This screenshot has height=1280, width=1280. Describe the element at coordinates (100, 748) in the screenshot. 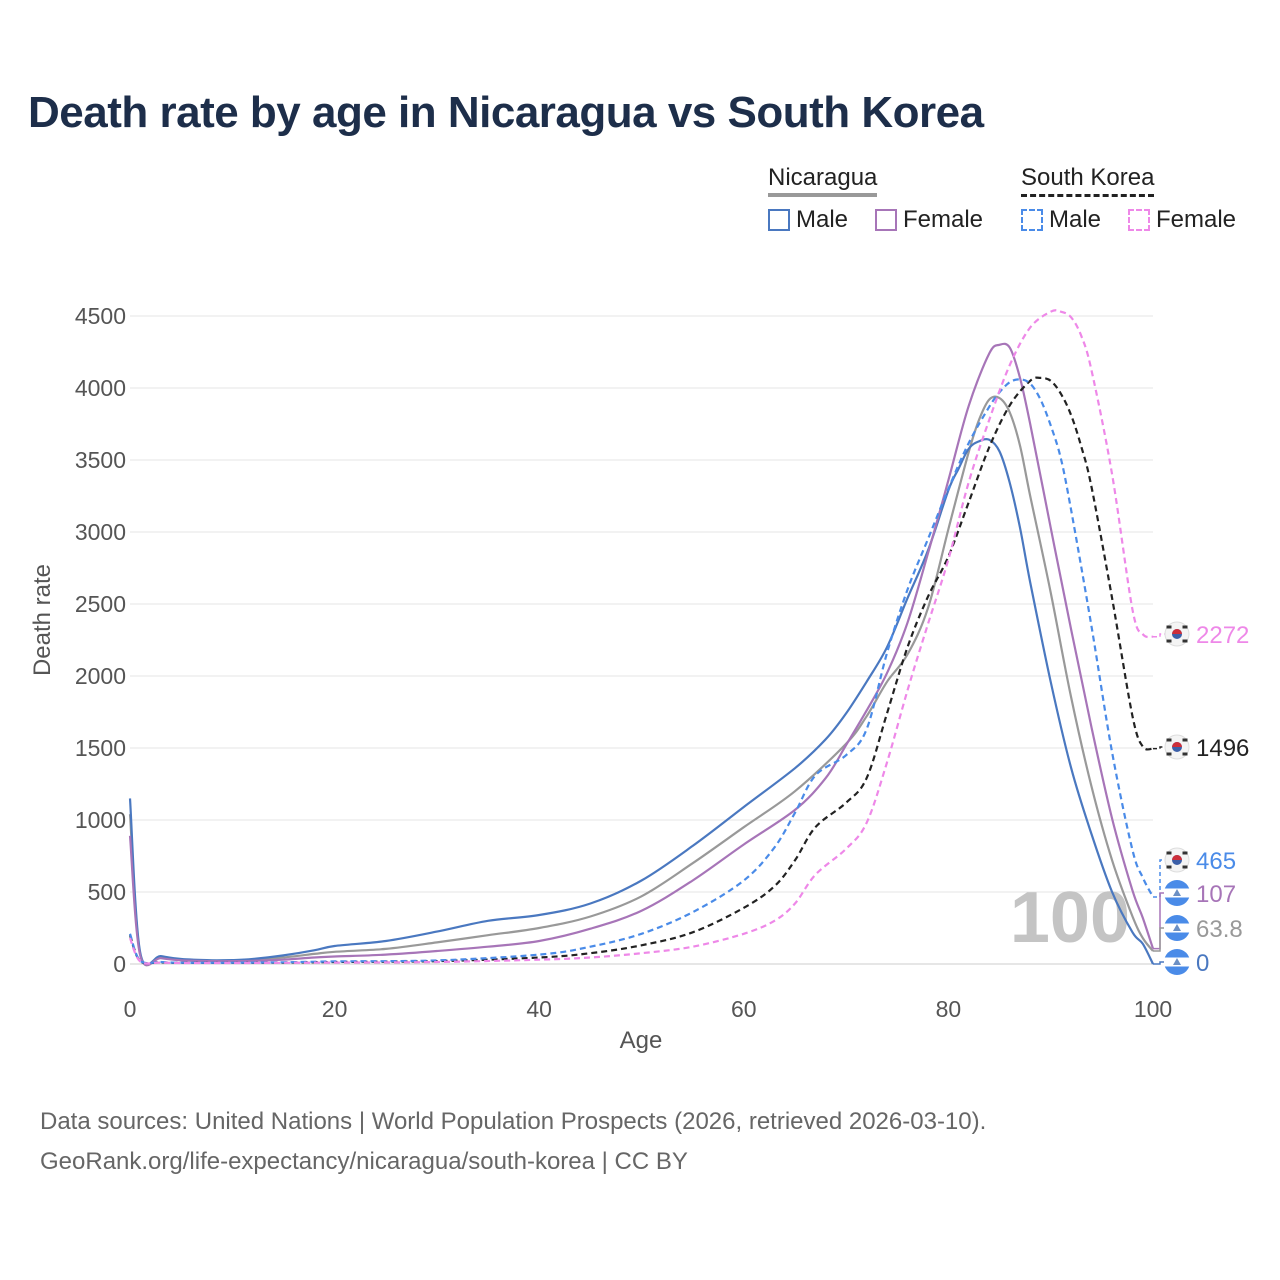

I see `y-tick-label: 1500` at that location.